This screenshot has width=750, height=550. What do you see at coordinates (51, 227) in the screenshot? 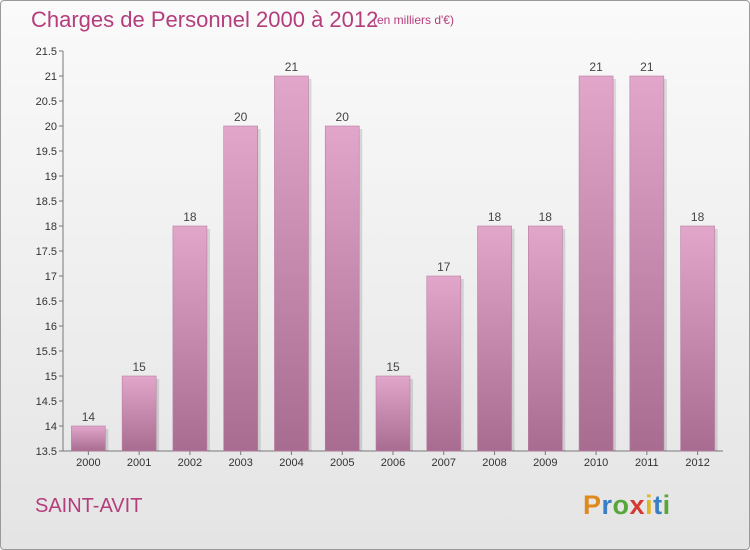
I see `y-tick-label: 18` at bounding box center [51, 227].